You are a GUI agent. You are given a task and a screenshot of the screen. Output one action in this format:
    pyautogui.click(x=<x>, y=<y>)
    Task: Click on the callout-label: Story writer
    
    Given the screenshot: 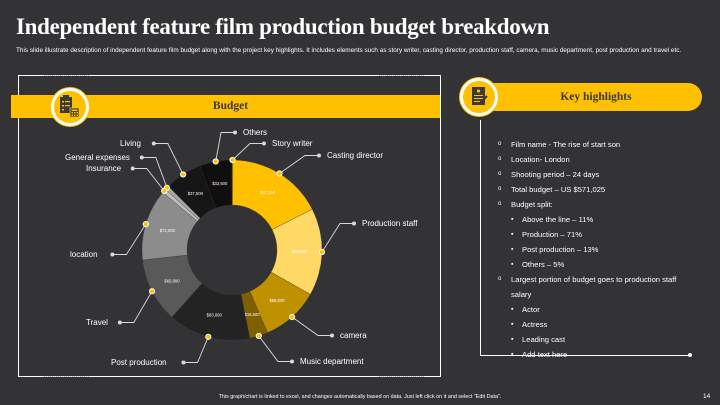 What is the action you would take?
    pyautogui.click(x=292, y=143)
    